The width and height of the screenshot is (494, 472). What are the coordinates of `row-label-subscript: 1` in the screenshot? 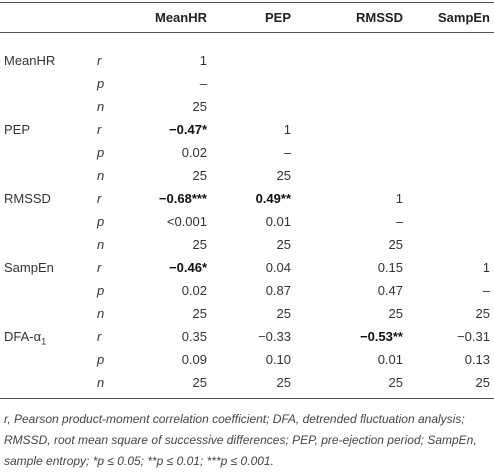 It's located at (44, 341).